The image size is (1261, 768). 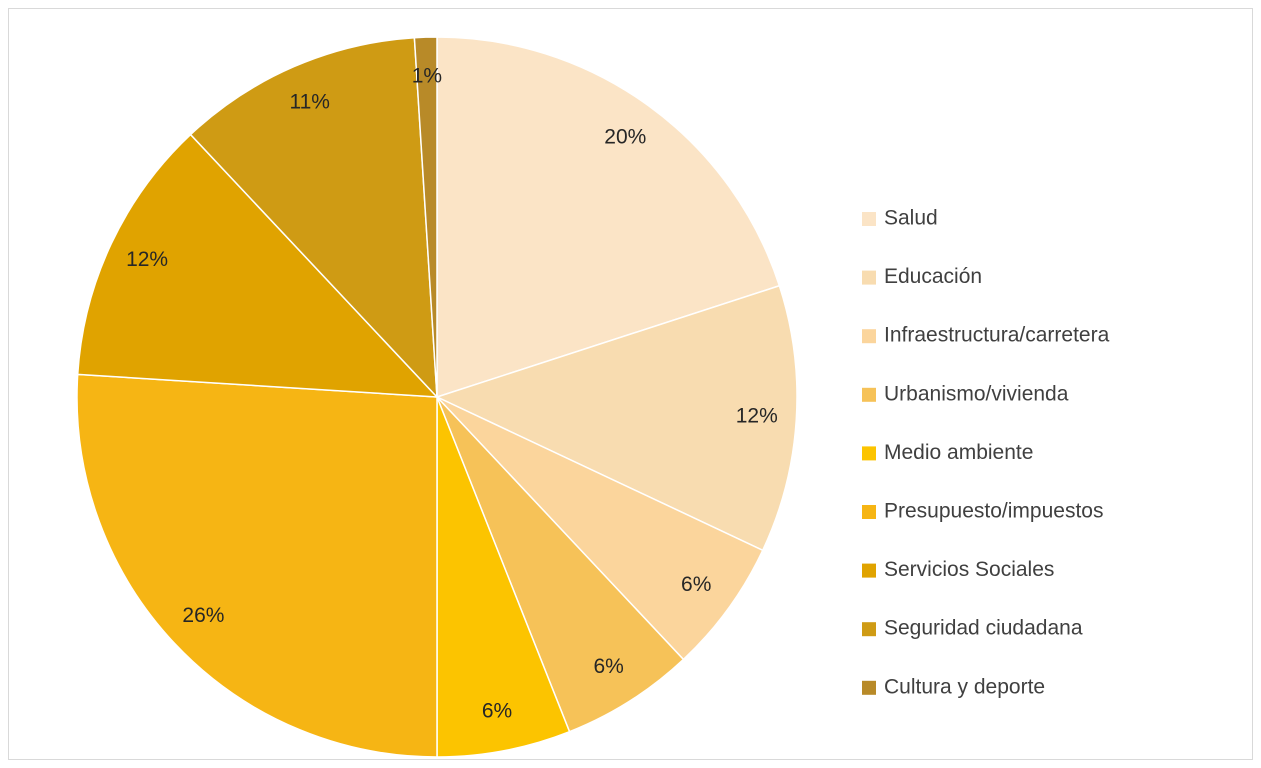 I want to click on legend-label: Salud, so click(x=911, y=218).